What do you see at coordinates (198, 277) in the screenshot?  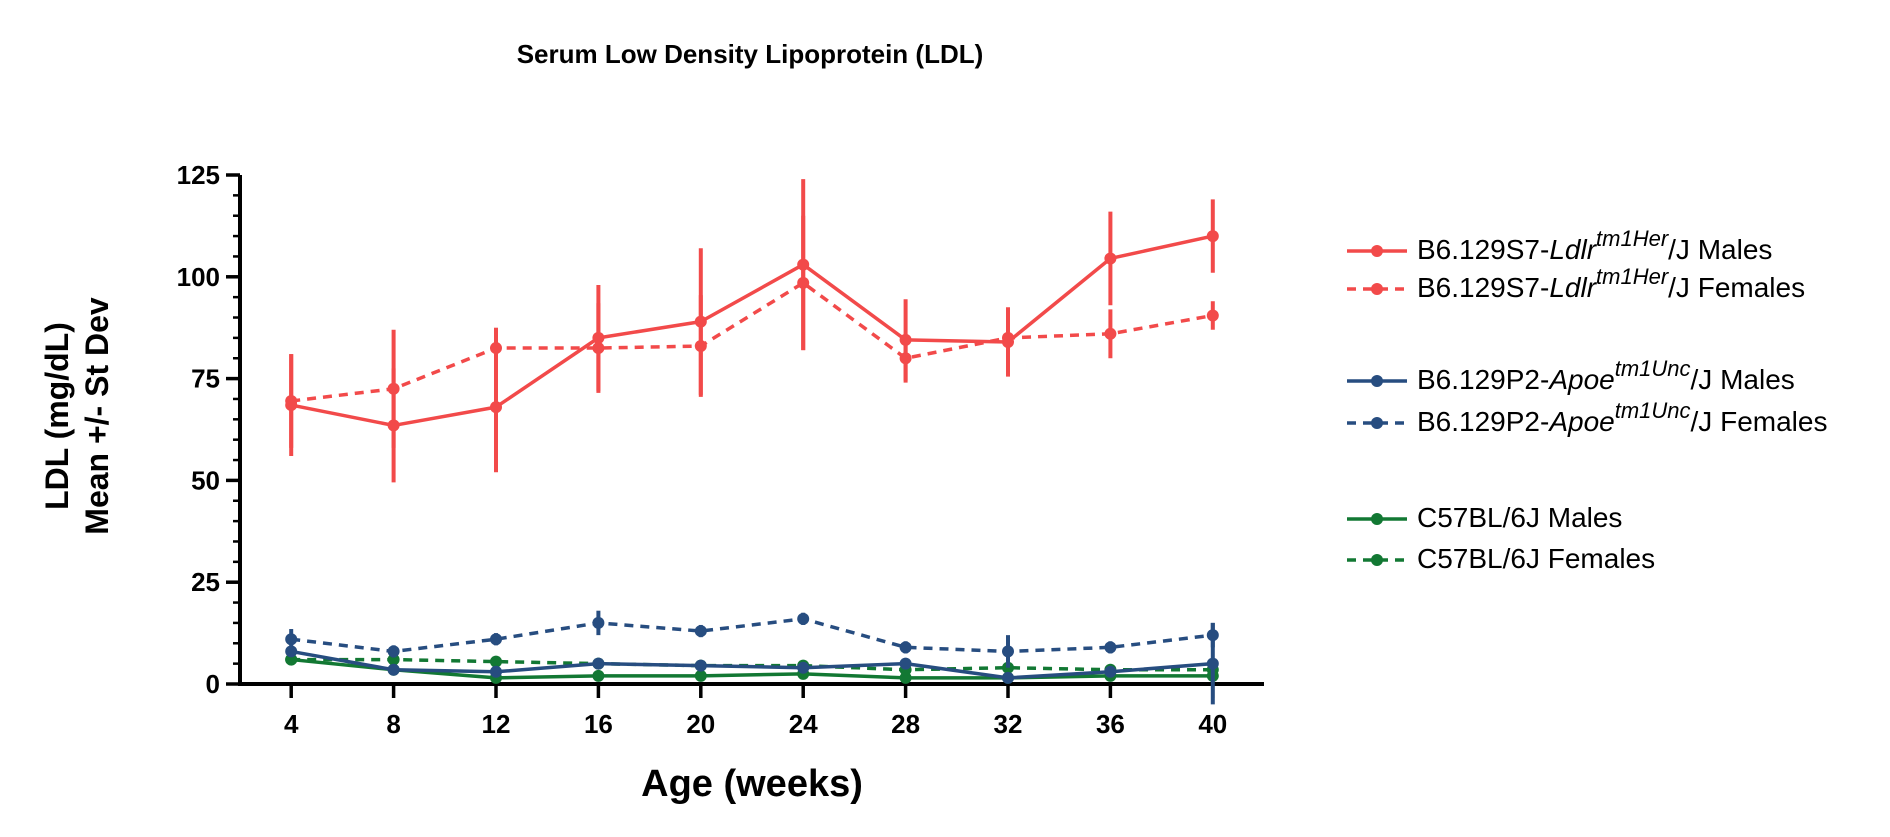 I see `y-tick-label: 100` at bounding box center [198, 277].